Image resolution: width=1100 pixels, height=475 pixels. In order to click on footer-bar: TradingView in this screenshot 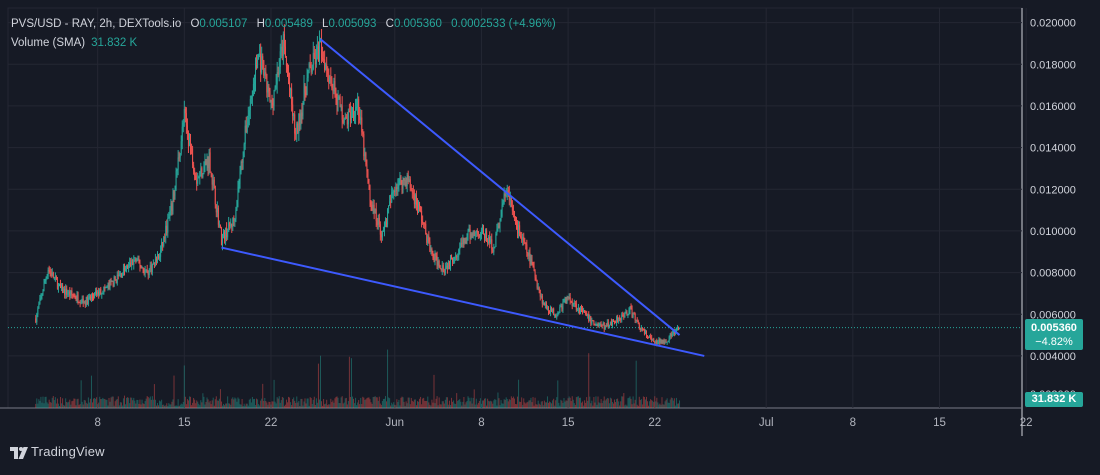, I will do `click(550, 453)`.